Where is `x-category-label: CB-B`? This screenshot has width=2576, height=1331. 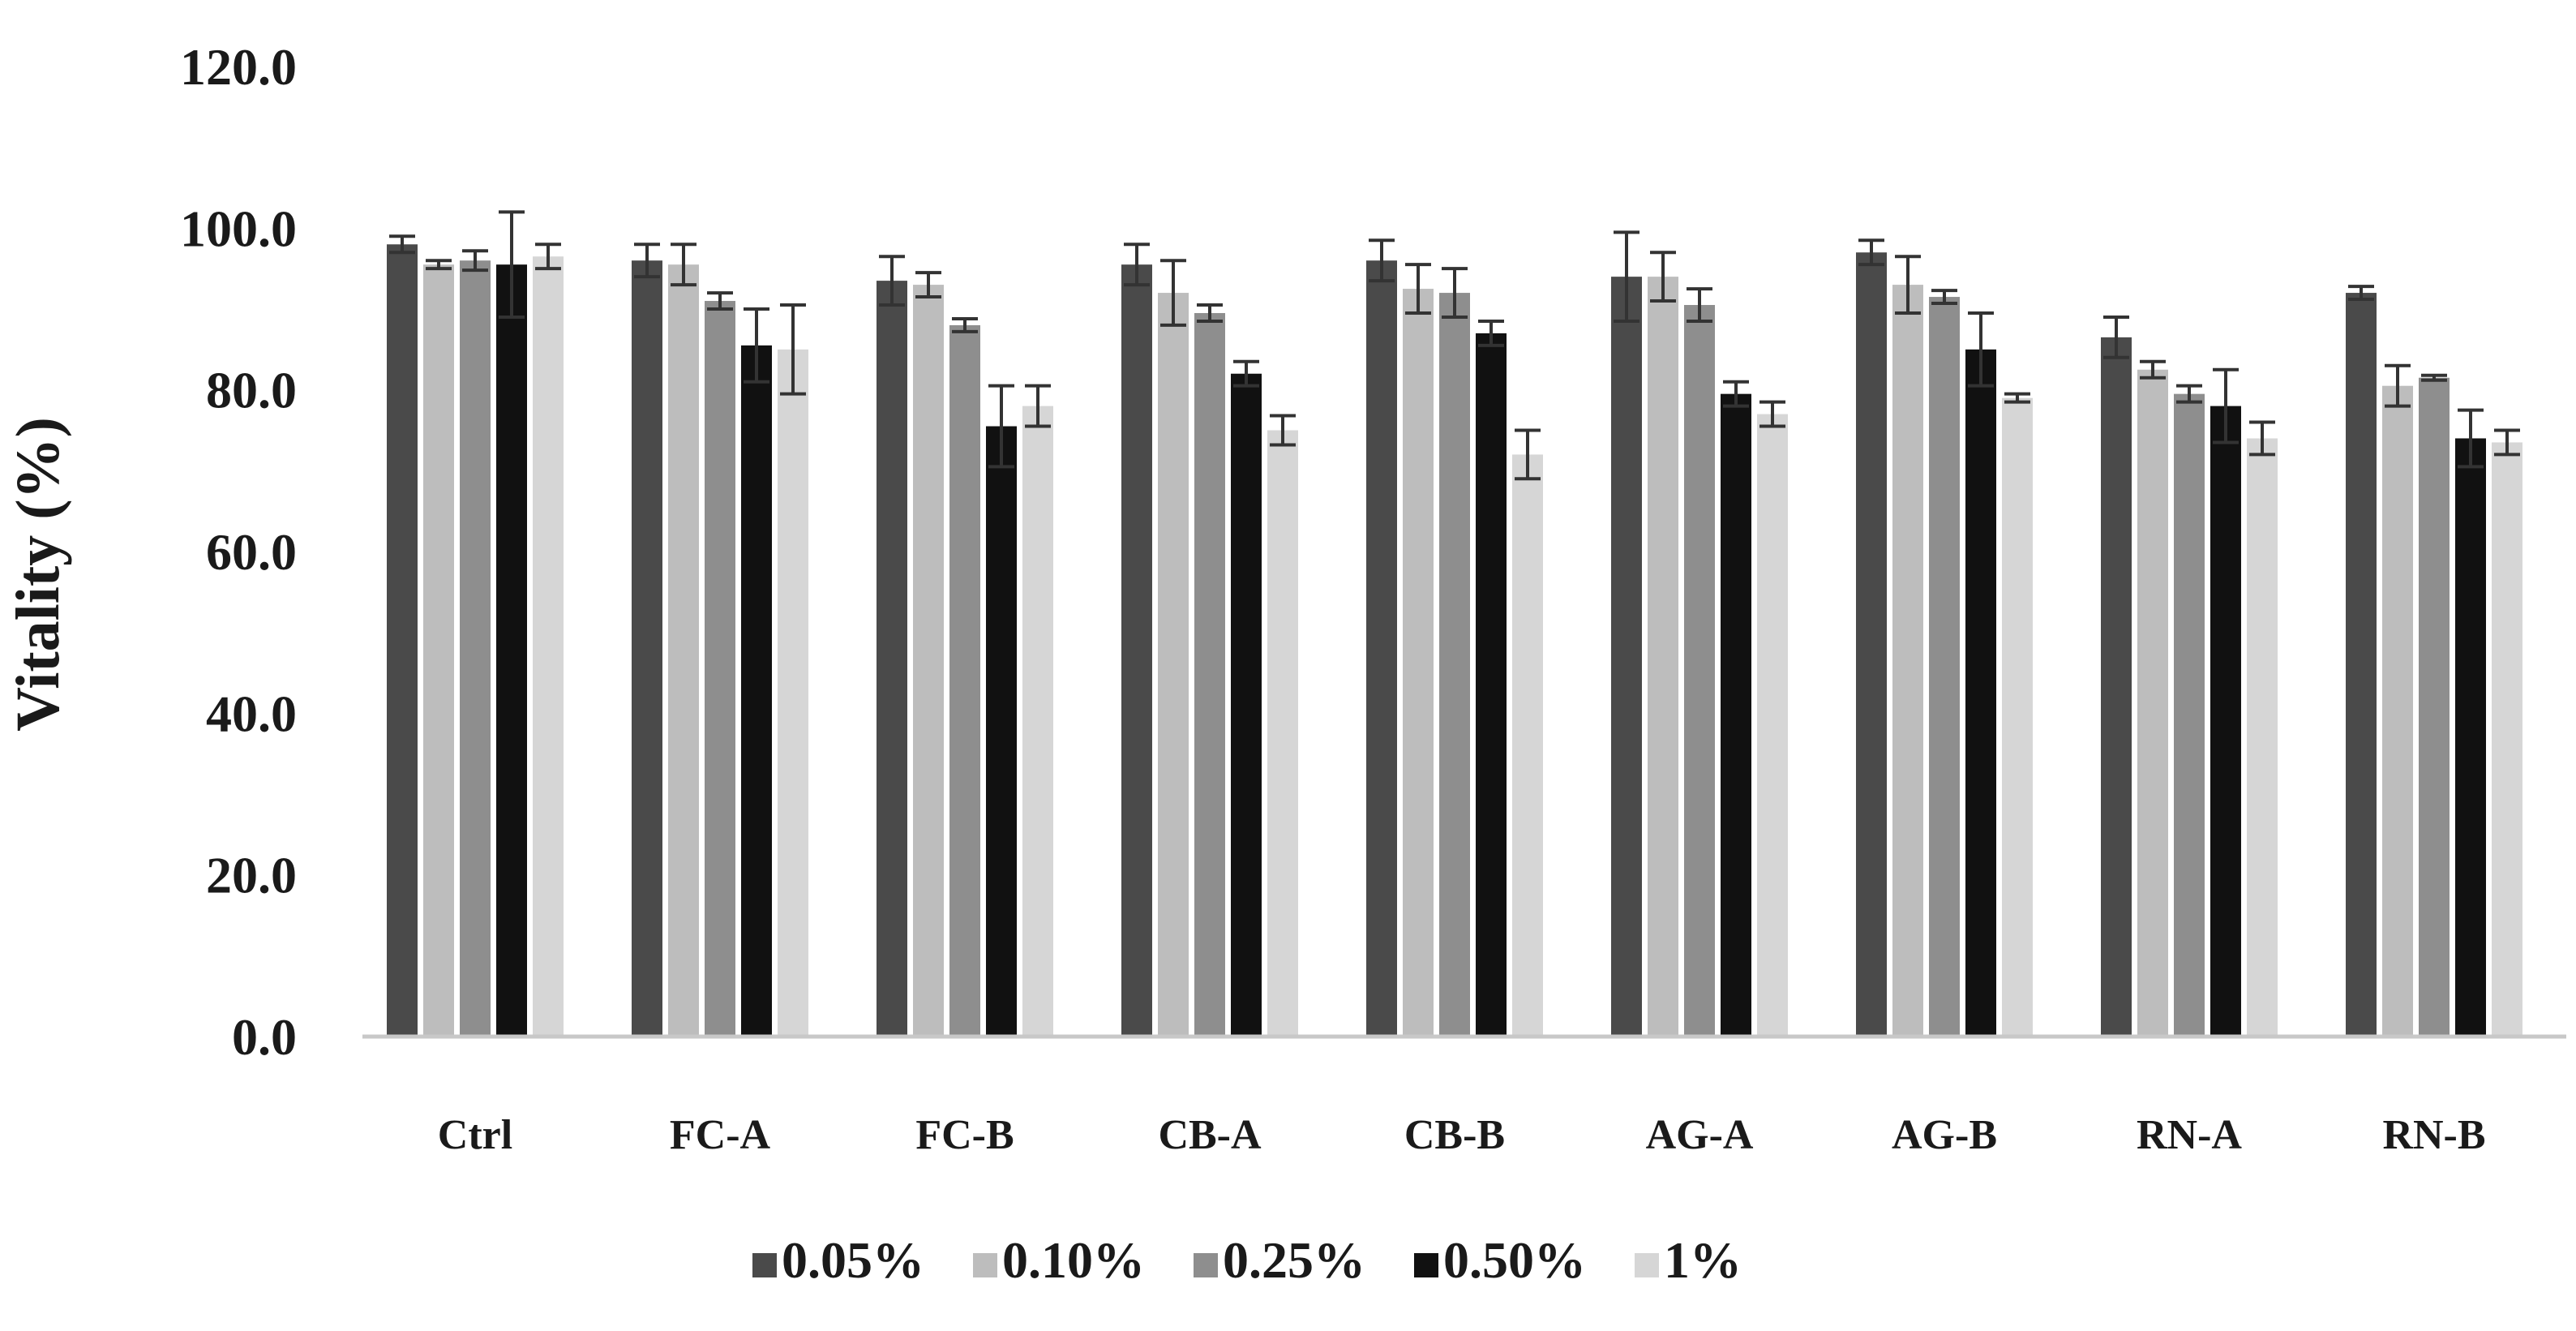 x-category-label: CB-B is located at coordinates (1454, 1135).